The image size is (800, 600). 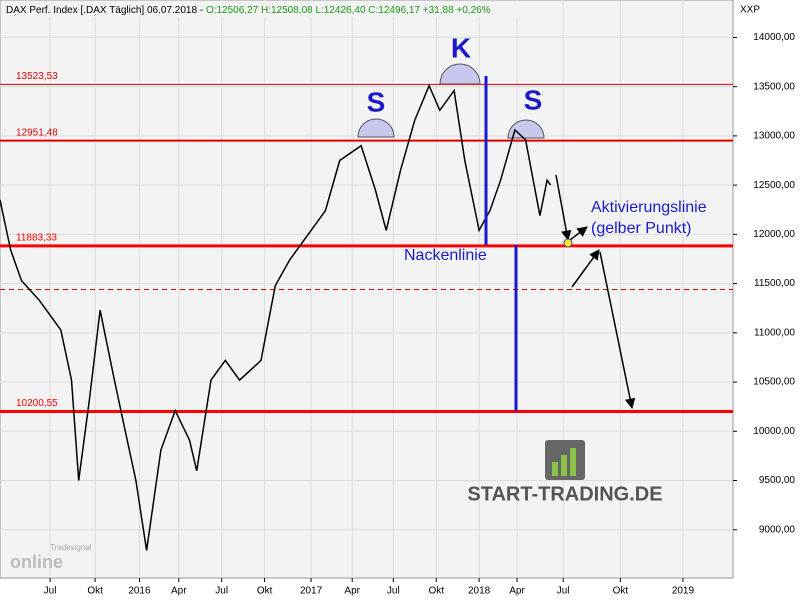 I want to click on activation-point, so click(x=568, y=243).